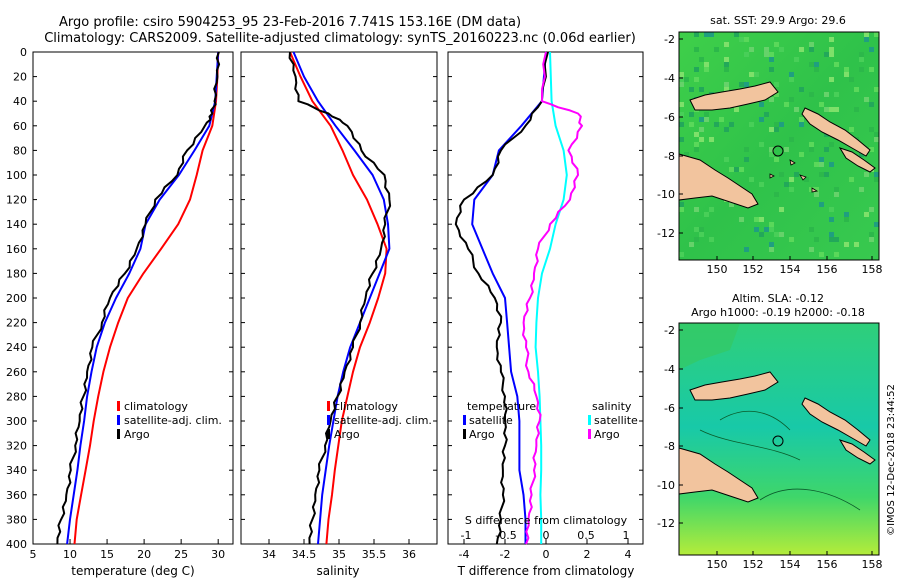 This screenshot has height=580, width=900. What do you see at coordinates (778, 298) in the screenshot?
I see `sla-map-title-1: Altim. SLA: -0.12` at bounding box center [778, 298].